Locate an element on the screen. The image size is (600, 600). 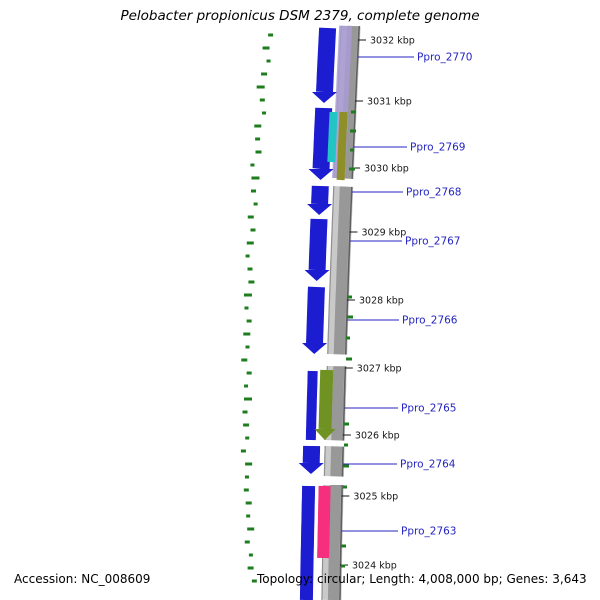
gene-label: Ppro_2764 is located at coordinates (428, 465).